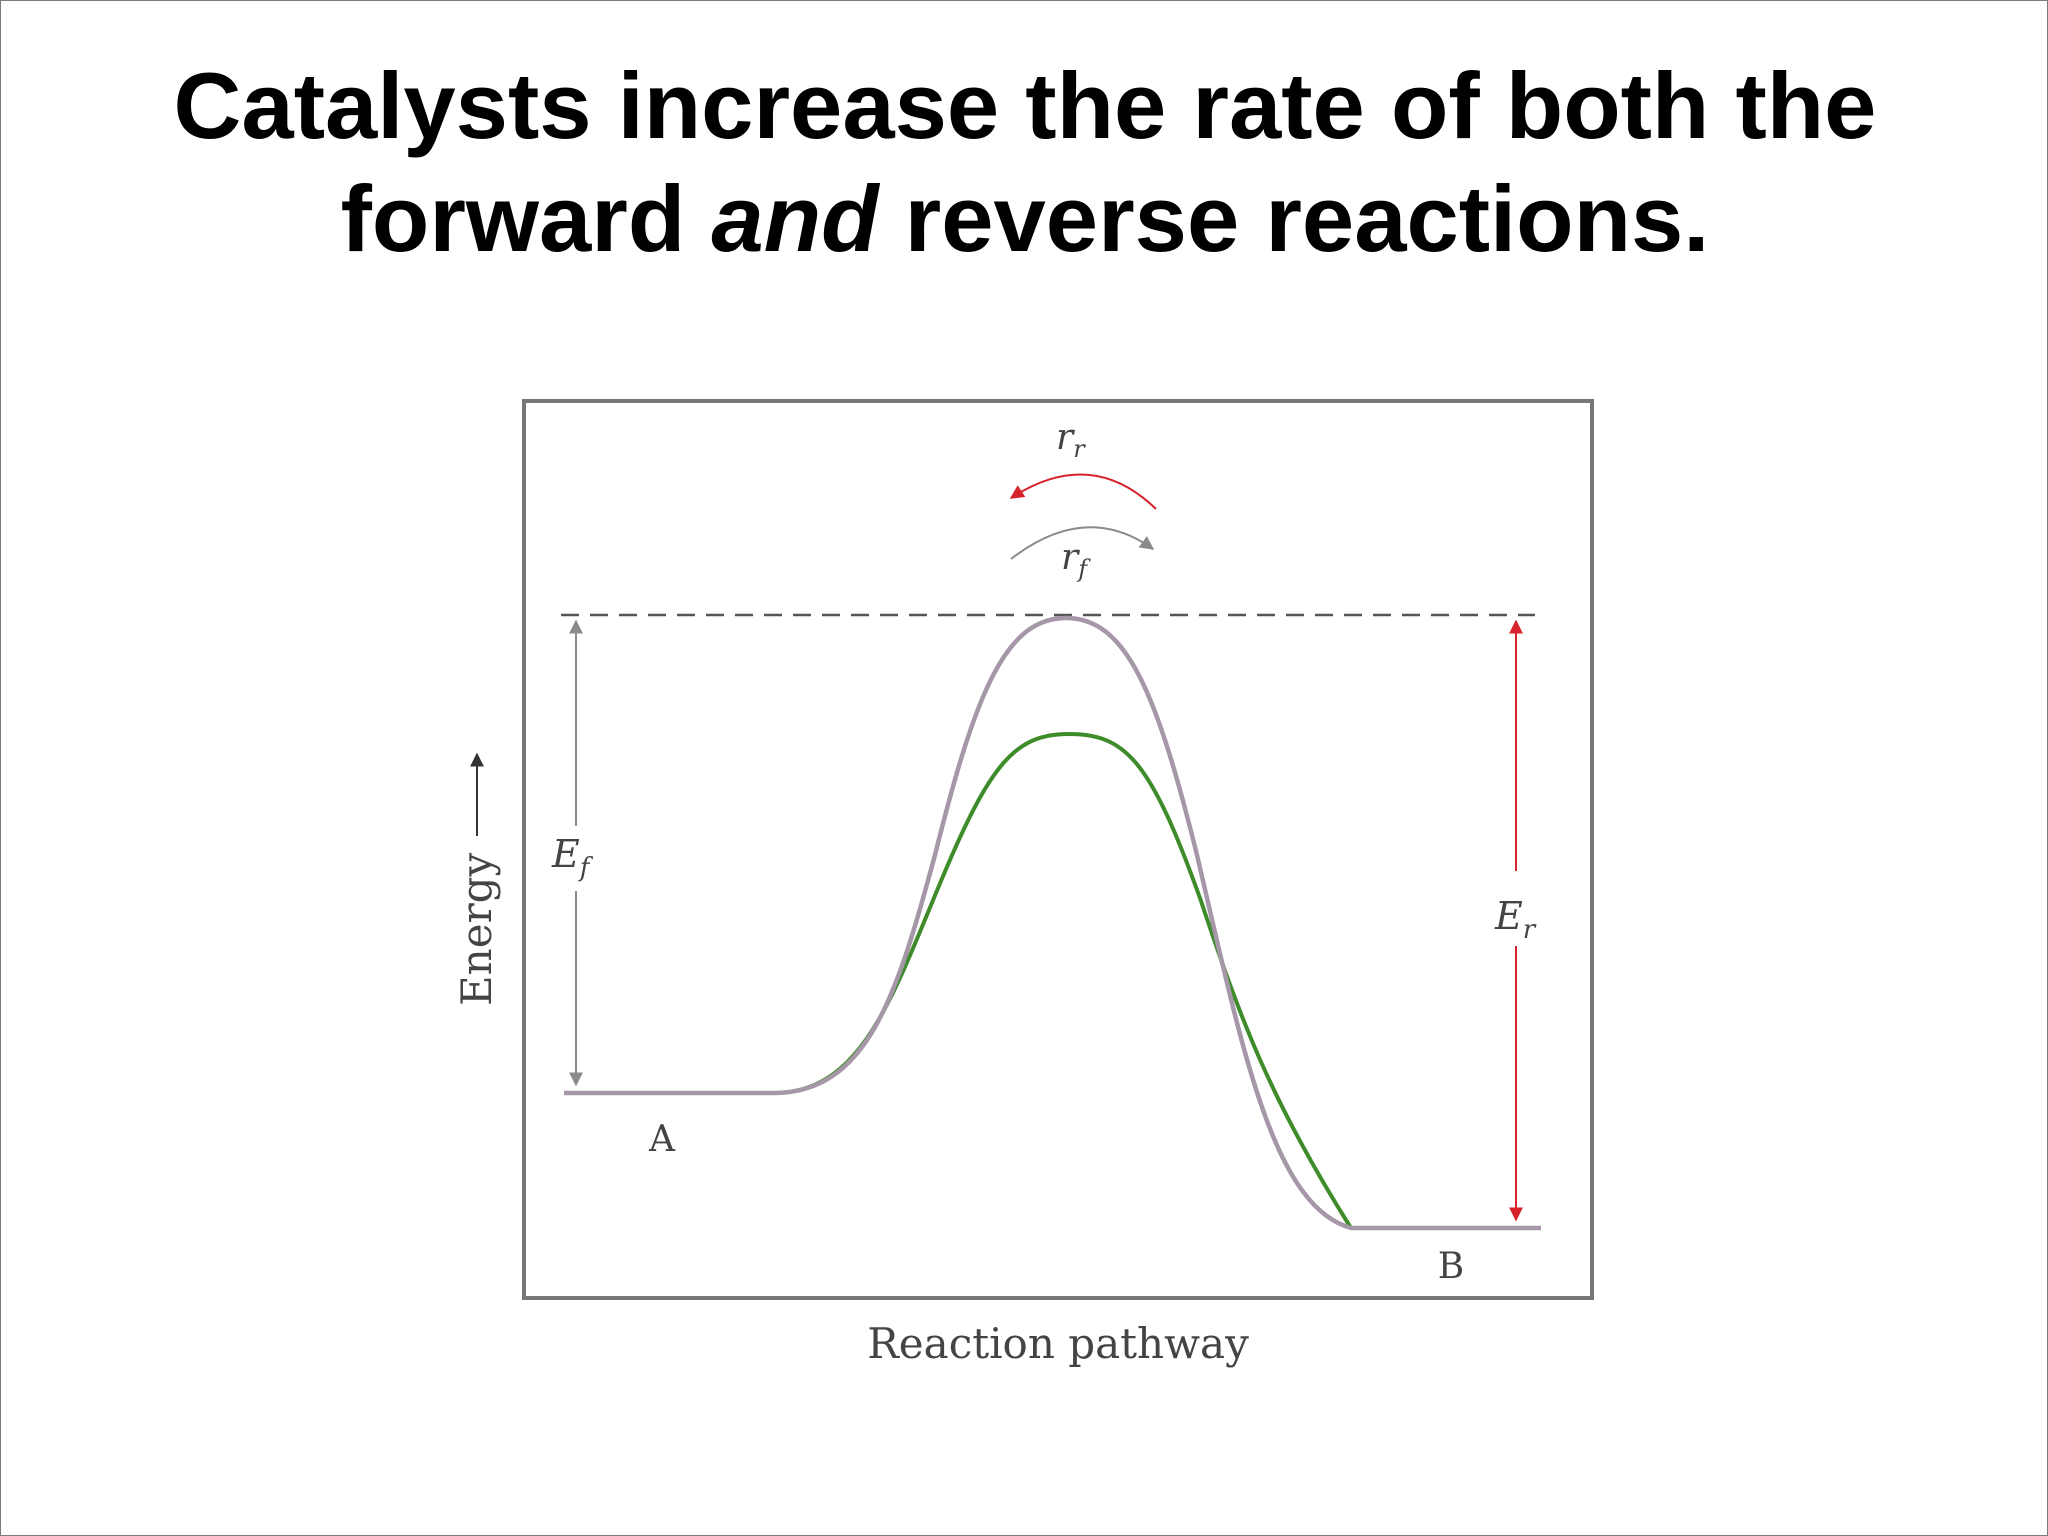 This screenshot has height=1536, width=2048. What do you see at coordinates (1515, 919) in the screenshot?
I see `reverse-activation-label: Er` at bounding box center [1515, 919].